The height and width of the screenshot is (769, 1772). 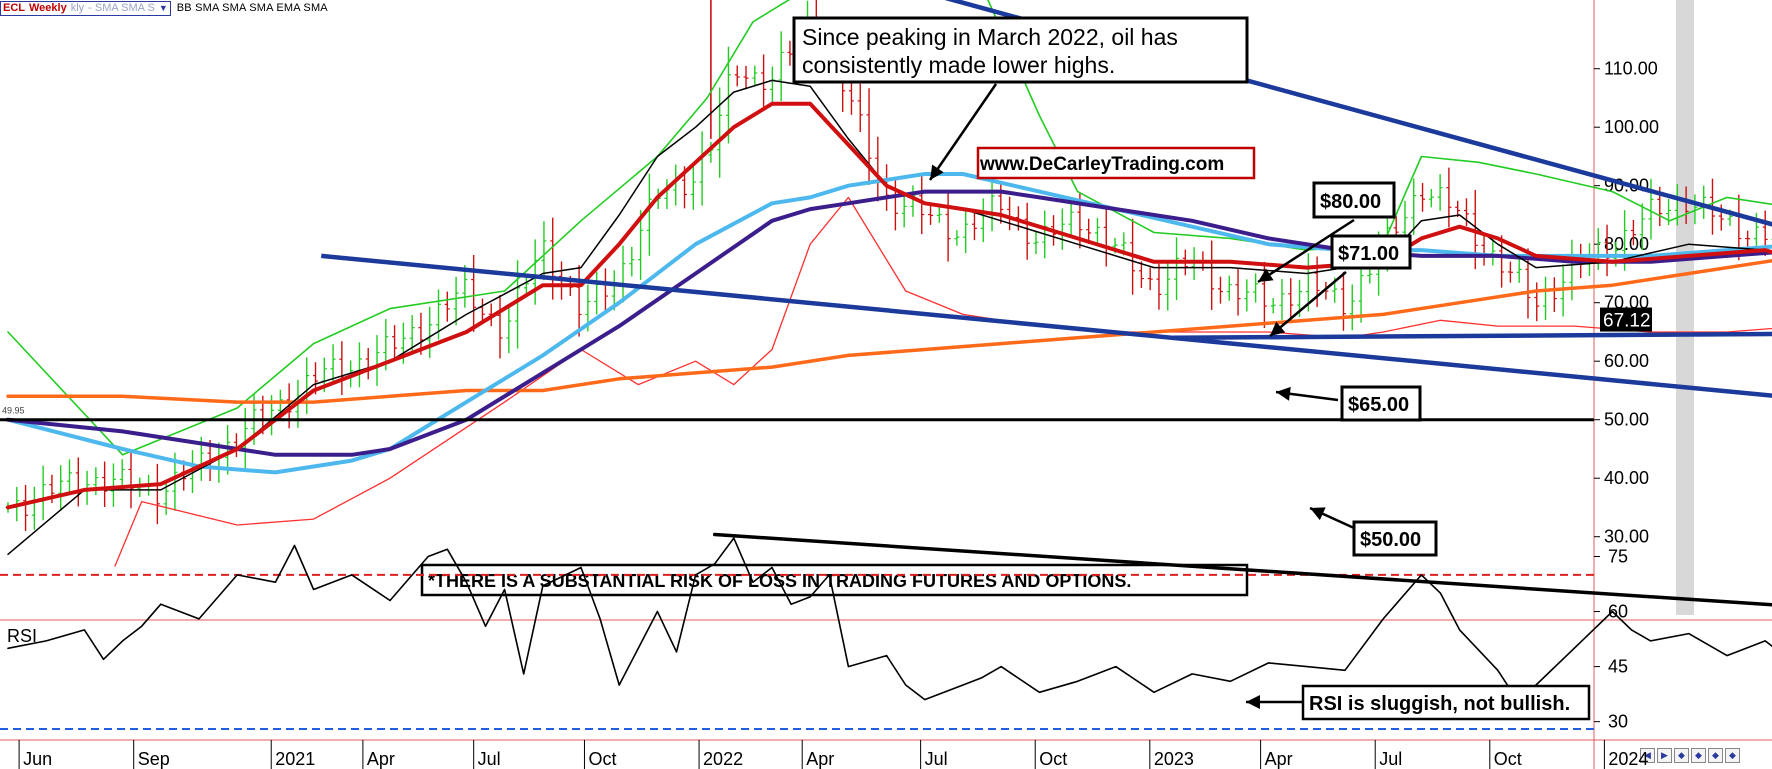 I want to click on label-71-text: $71.00, so click(x=1368, y=254).